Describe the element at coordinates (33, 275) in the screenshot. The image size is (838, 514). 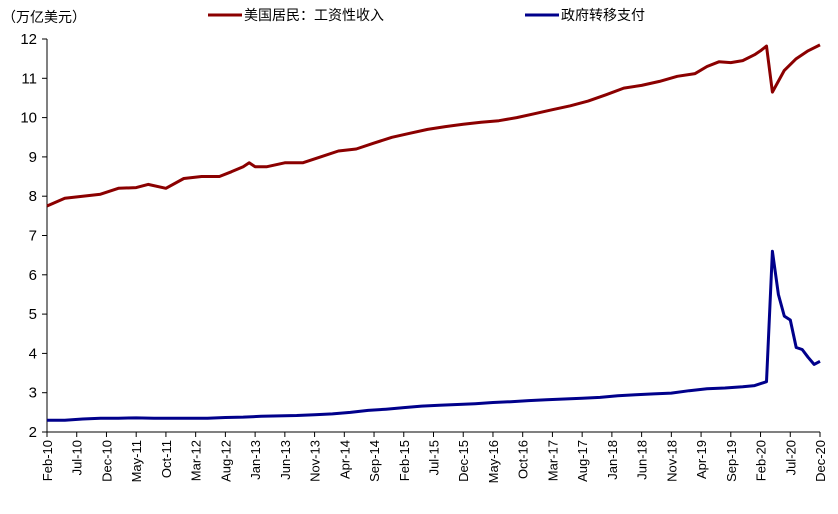
I see `y-tick-label: 6` at that location.